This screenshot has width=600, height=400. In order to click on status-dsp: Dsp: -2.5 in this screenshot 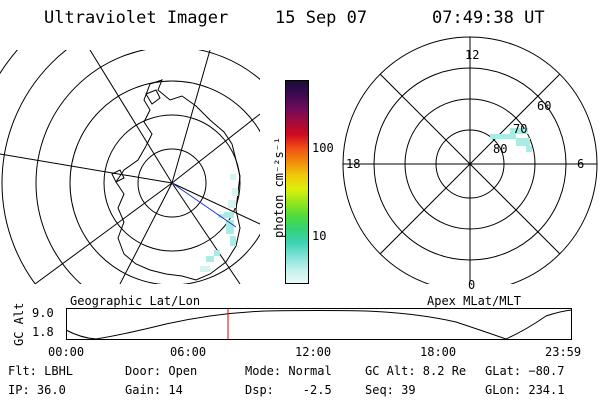, I will do `click(288, 390)`.